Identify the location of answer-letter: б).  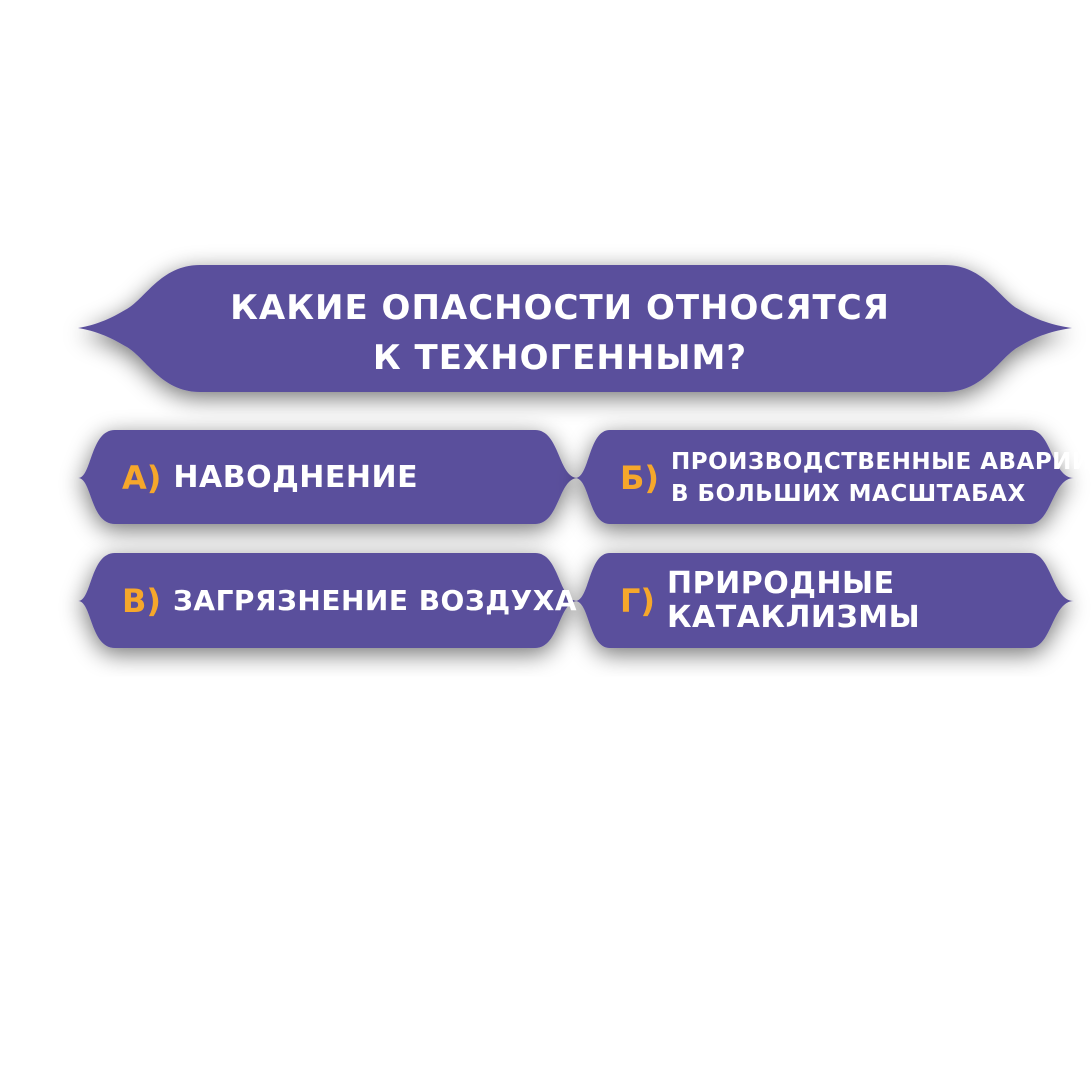
(640, 478).